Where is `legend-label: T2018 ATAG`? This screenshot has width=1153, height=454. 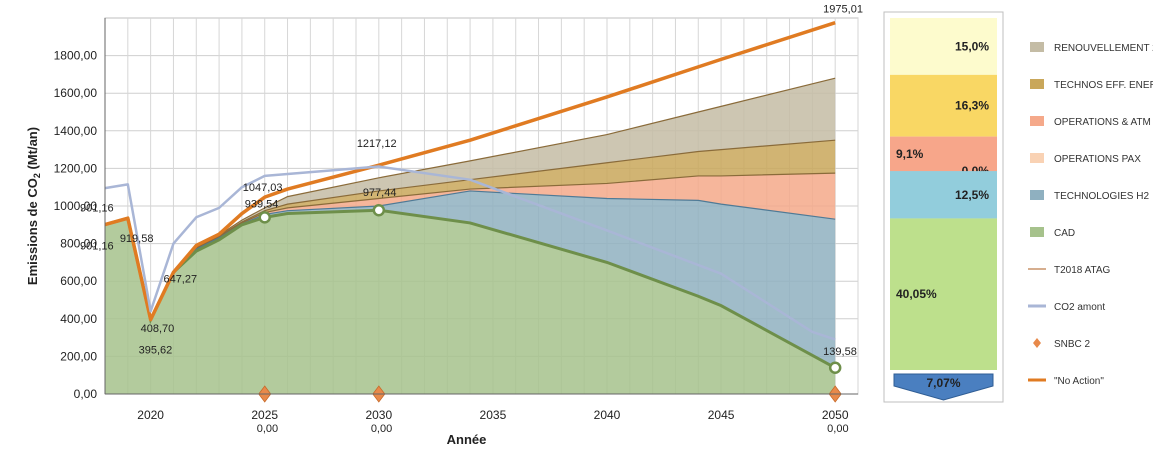
legend-label: T2018 ATAG is located at coordinates (1082, 270).